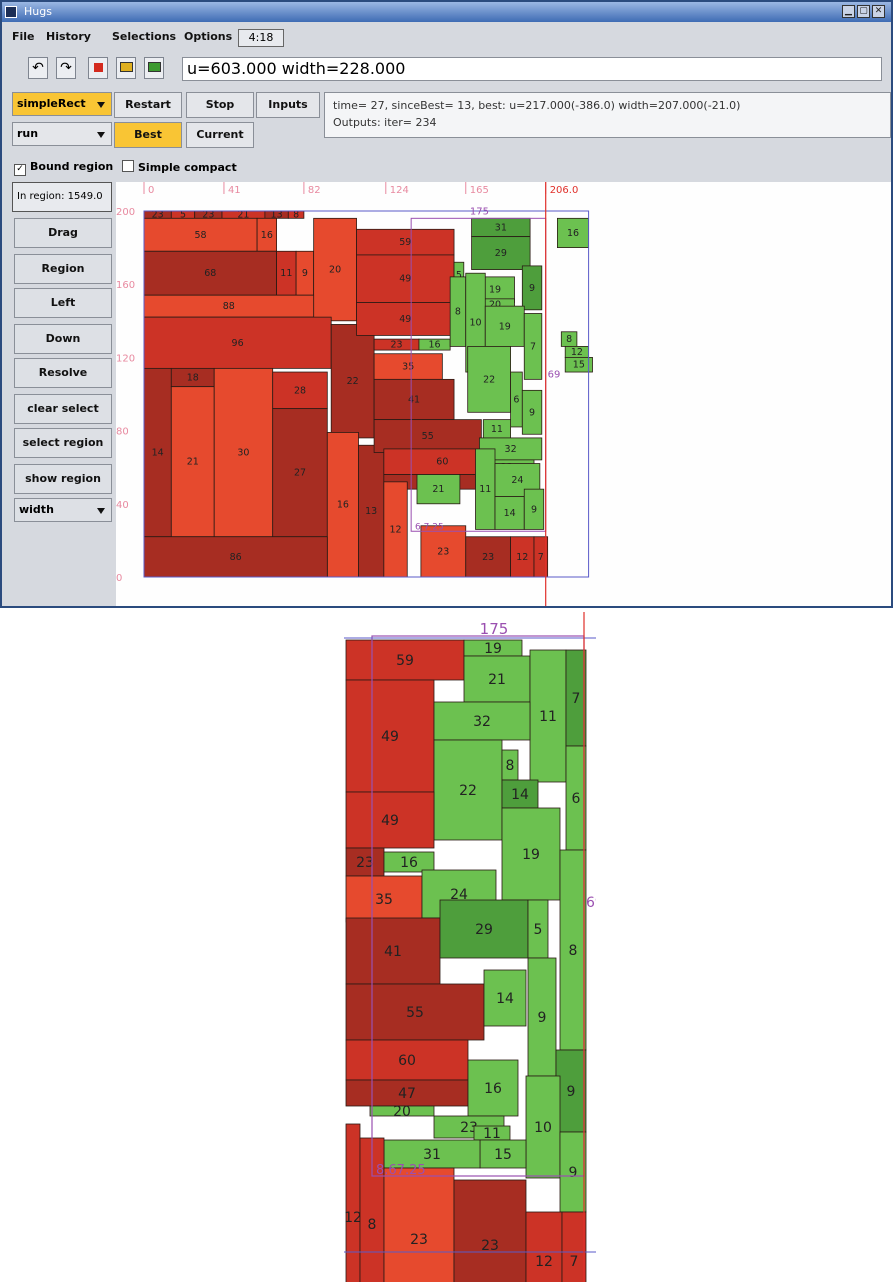 This screenshot has height=1283, width=893. Describe the element at coordinates (479, 190) in the screenshot. I see `x-tick-label: 165` at that location.